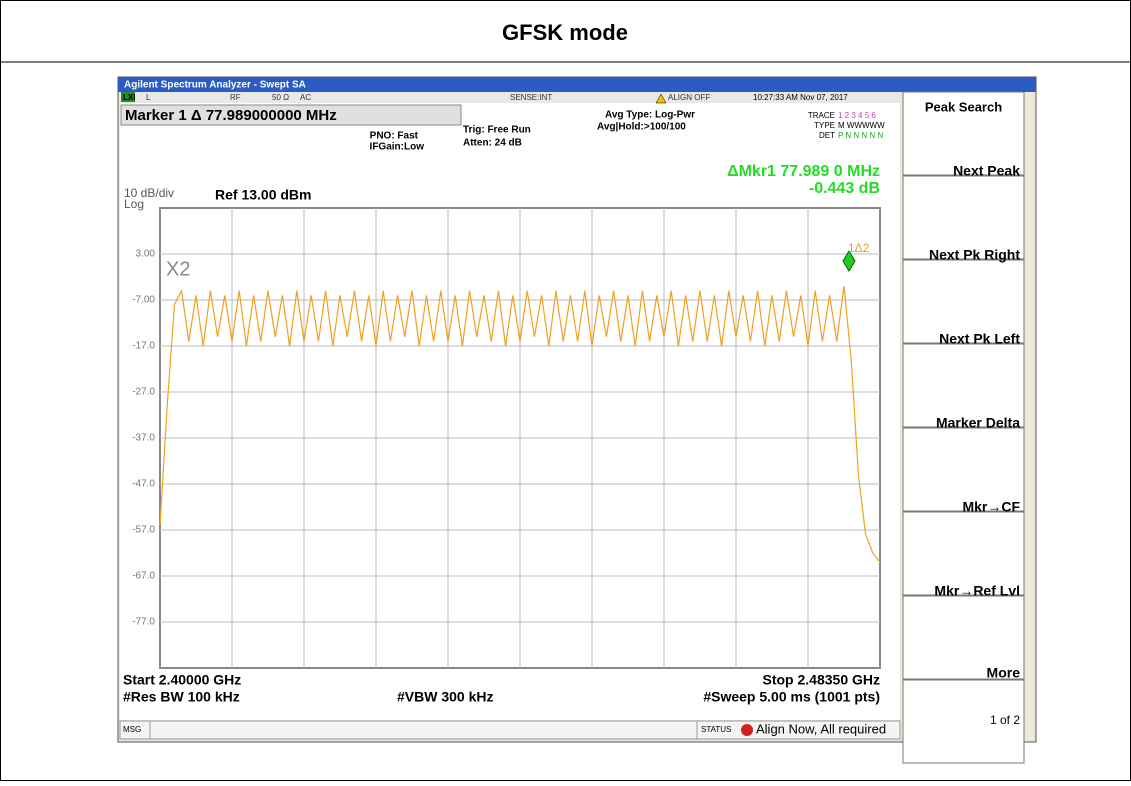 The height and width of the screenshot is (786, 1131). Describe the element at coordinates (181, 697) in the screenshot. I see `rbw: #Res BW 100 kHz` at that location.